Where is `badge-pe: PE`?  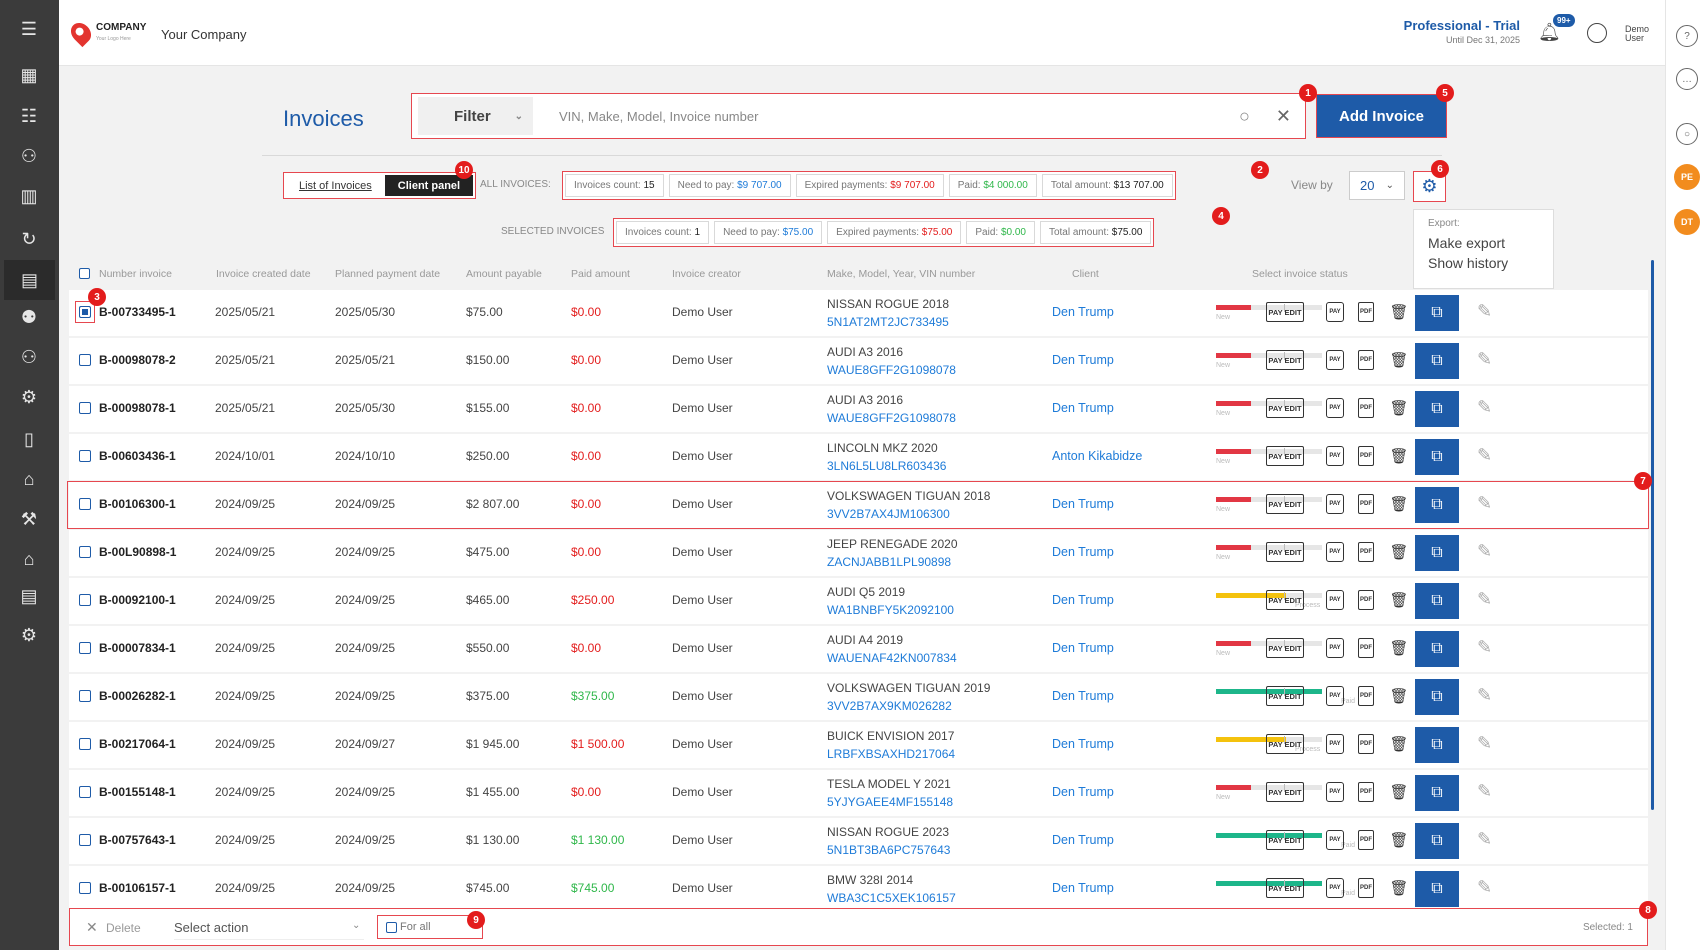
badge-pe: PE is located at coordinates (1687, 177).